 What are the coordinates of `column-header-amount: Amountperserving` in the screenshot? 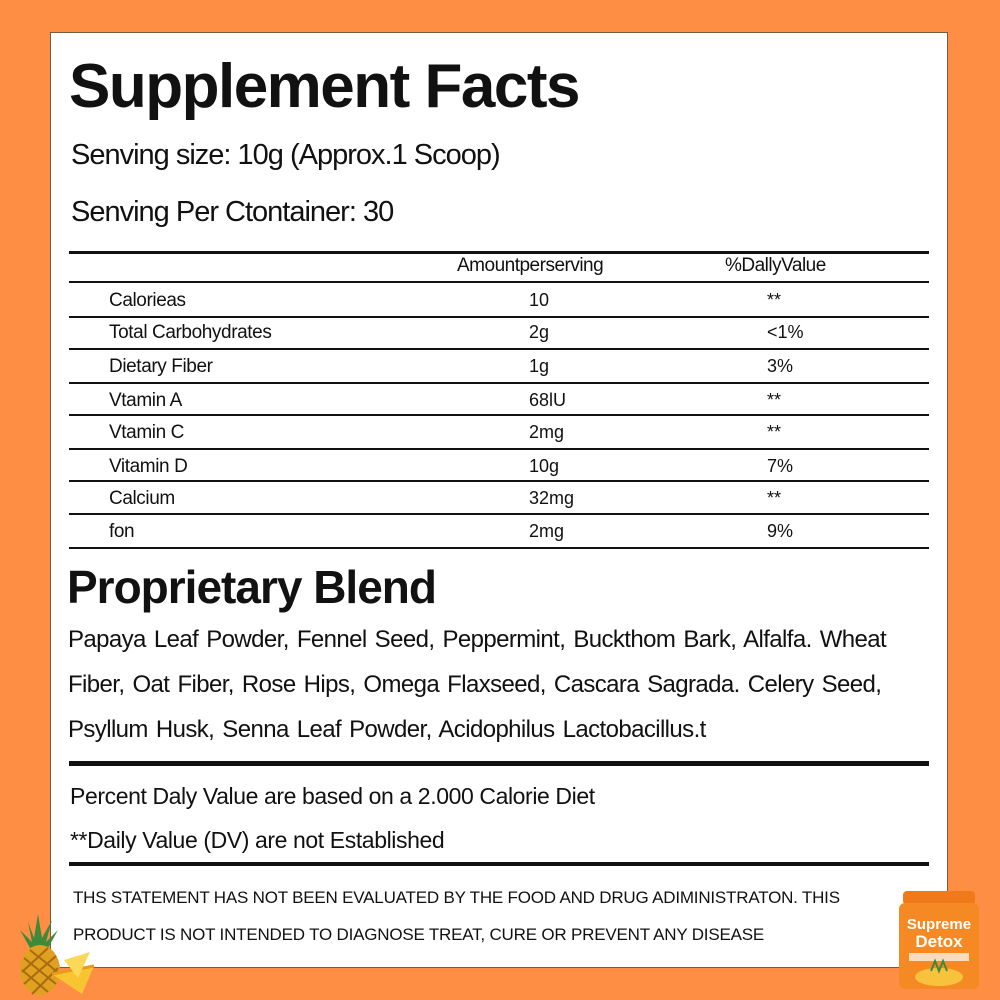 It's located at (530, 265).